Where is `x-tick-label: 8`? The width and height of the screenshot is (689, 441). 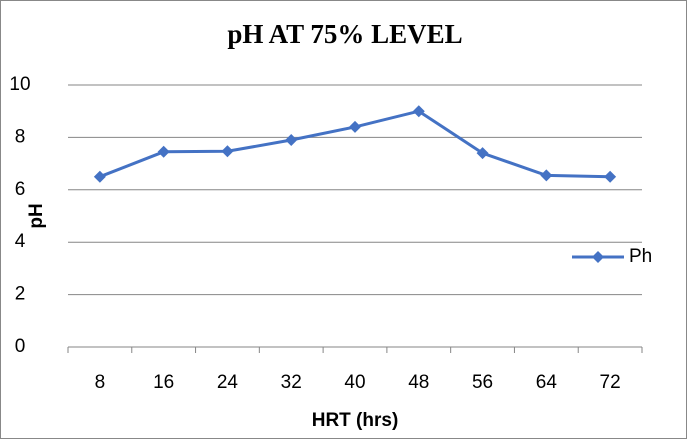
x-tick-label: 8 is located at coordinates (100, 382).